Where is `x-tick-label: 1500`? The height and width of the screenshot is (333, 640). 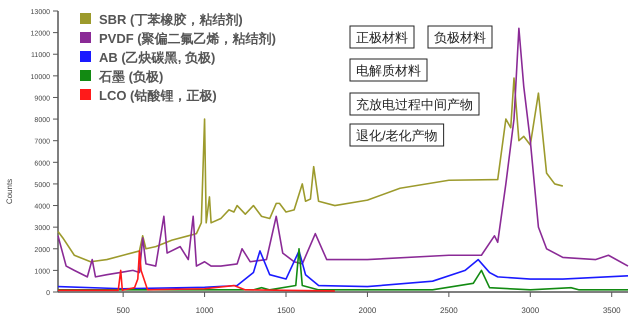
x-tick-label: 1500 is located at coordinates (286, 310).